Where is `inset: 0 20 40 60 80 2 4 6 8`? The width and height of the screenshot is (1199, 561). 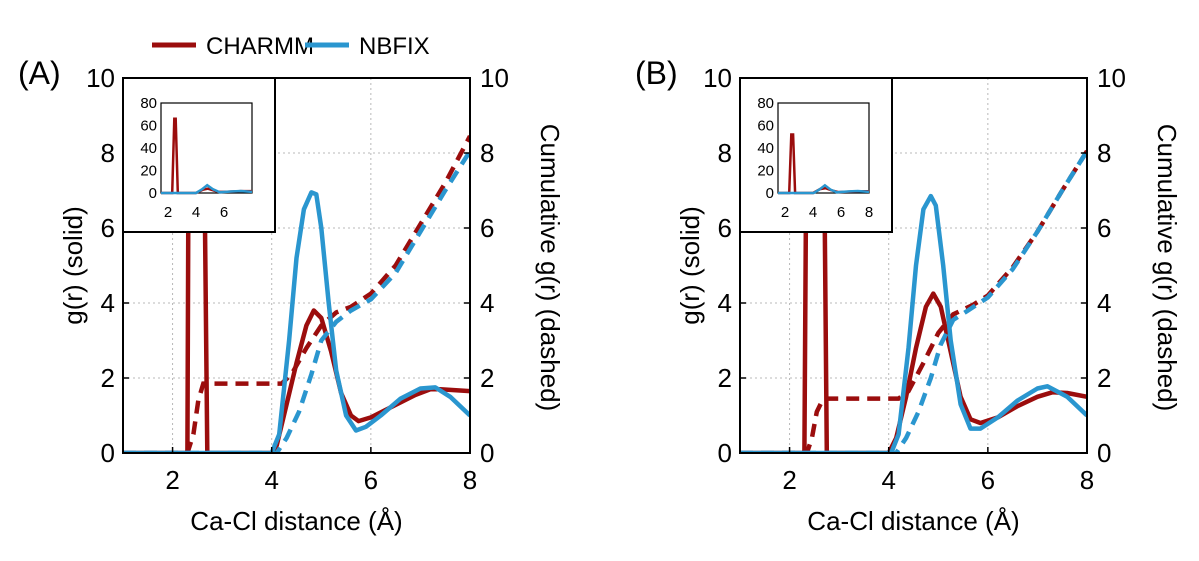 inset: 0 20 40 60 80 2 4 6 8 is located at coordinates (816, 155).